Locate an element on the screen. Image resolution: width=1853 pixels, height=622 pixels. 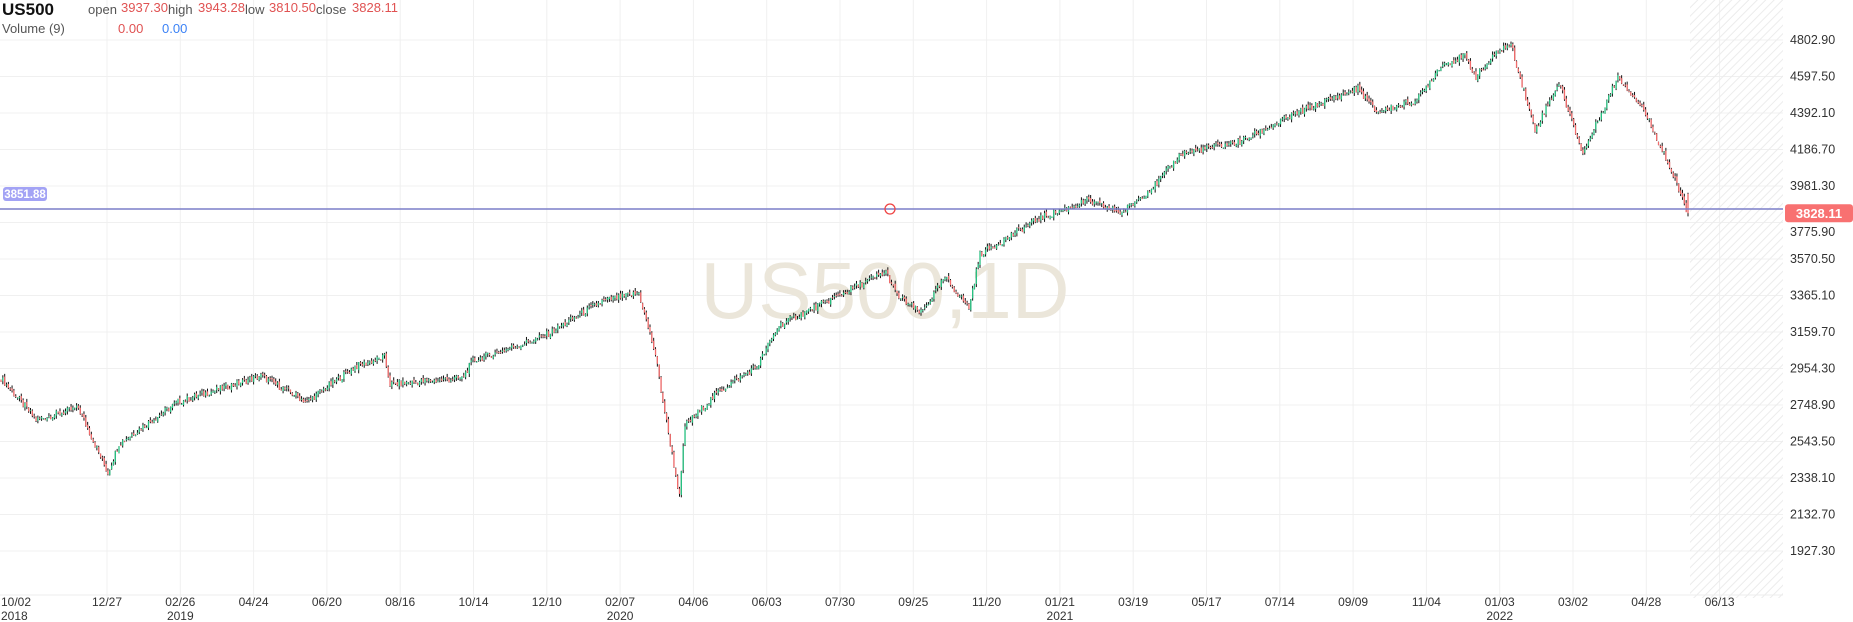
x-tick-year: 2022 is located at coordinates (1499, 615).